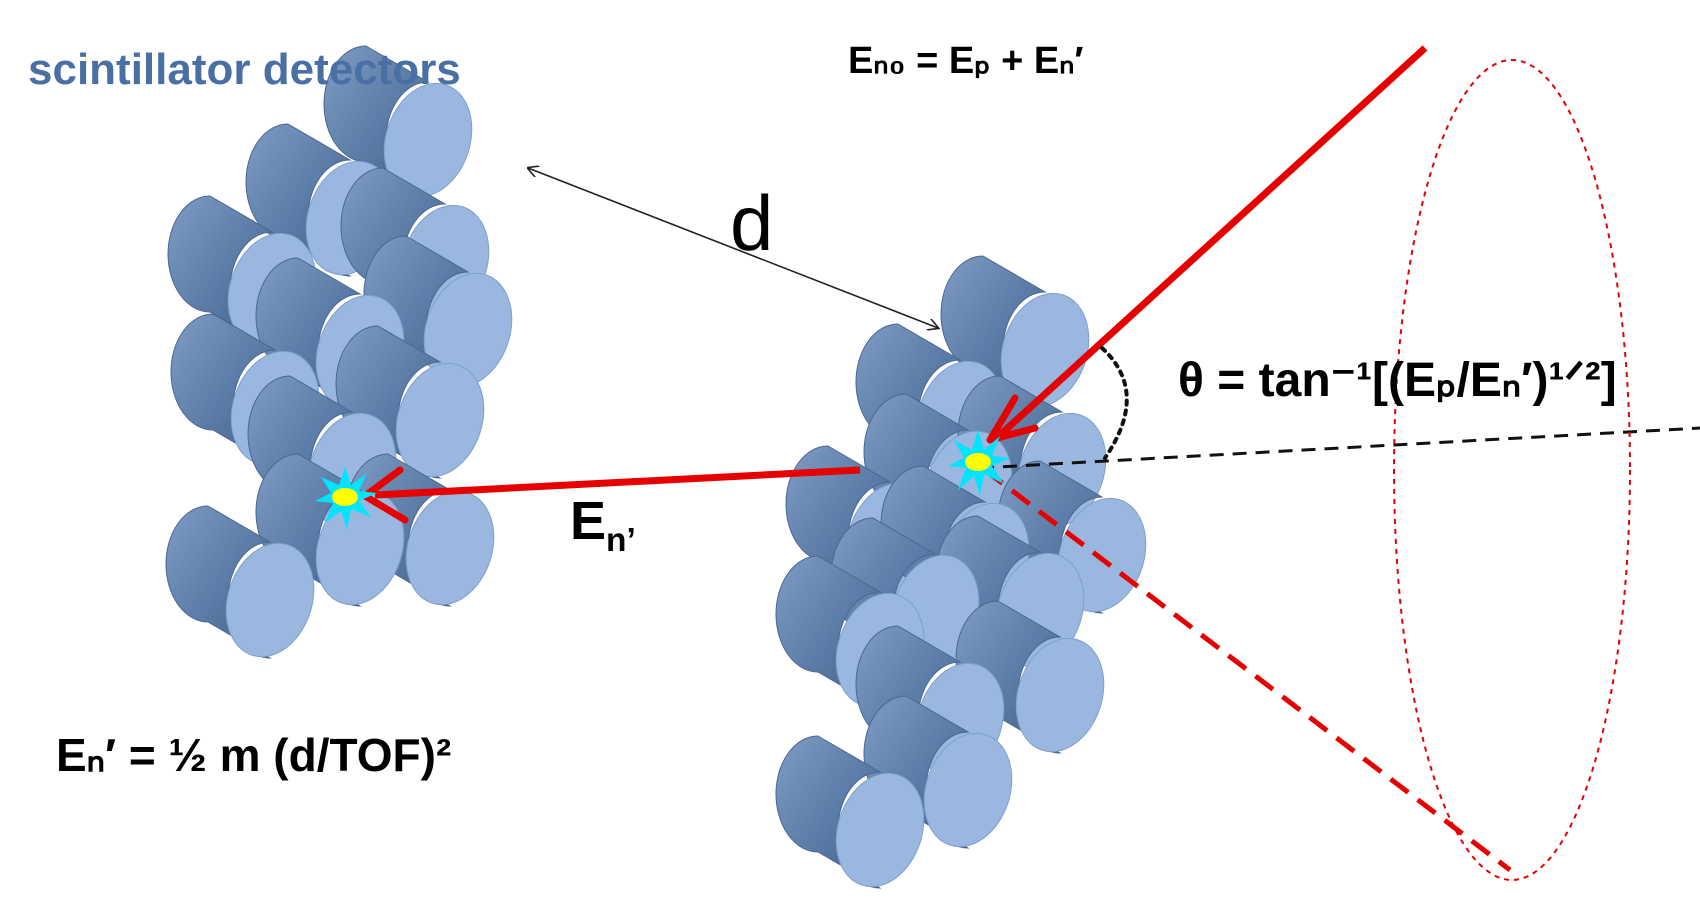 This screenshot has height=923, width=1700. I want to click on scattering-angle-equation: θ = tan⁻¹[(Eₚ/Eₙ′)¹ᐟ²], so click(1397, 380).